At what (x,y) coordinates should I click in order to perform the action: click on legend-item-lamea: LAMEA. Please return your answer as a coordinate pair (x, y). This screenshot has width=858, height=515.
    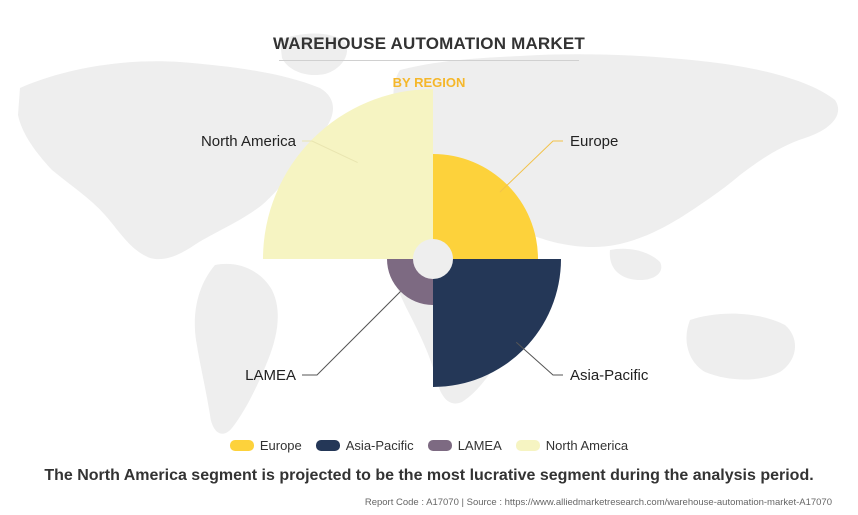
    Looking at the image, I should click on (464, 445).